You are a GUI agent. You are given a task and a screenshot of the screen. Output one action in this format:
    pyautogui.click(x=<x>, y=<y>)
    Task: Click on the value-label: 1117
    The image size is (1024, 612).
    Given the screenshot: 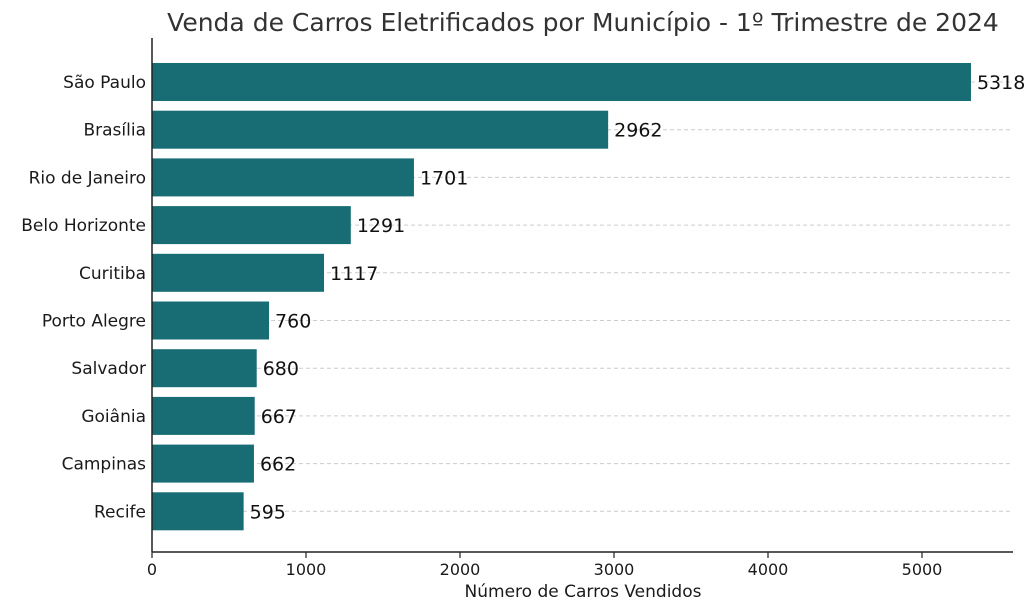 What is the action you would take?
    pyautogui.click(x=354, y=274)
    